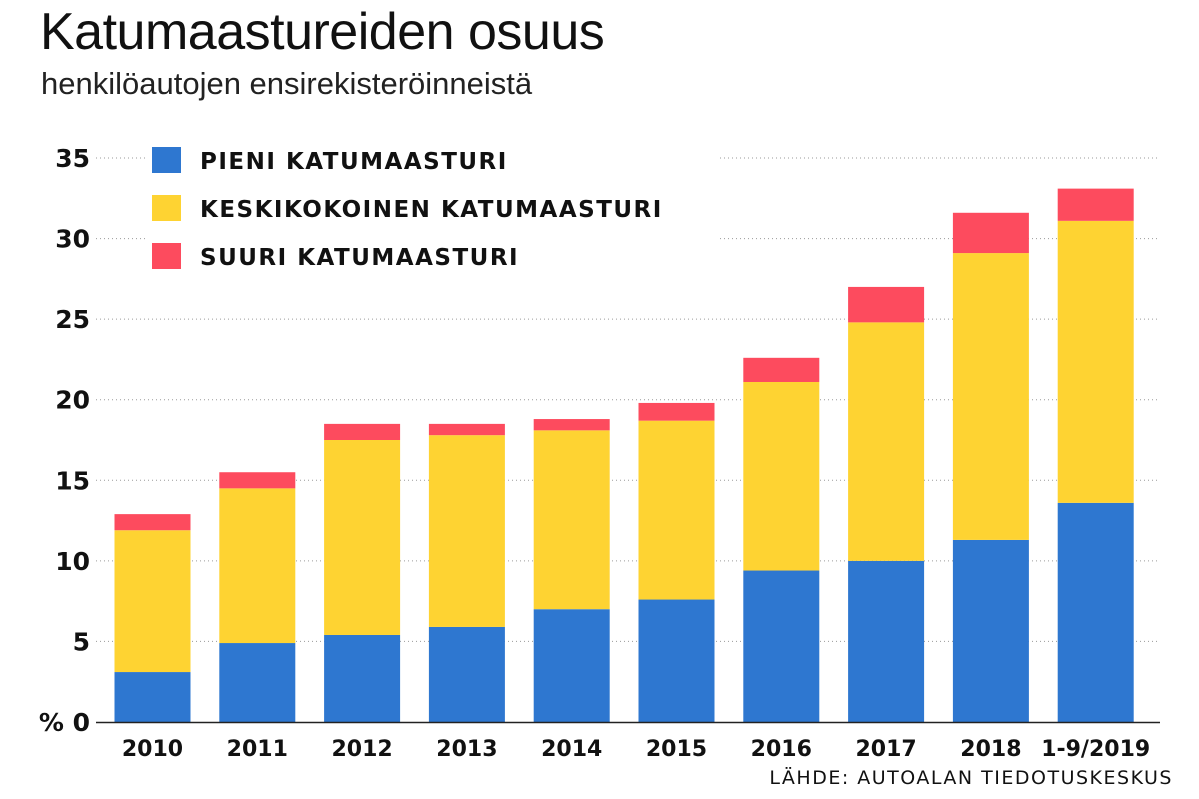 The image size is (1199, 799). What do you see at coordinates (781, 749) in the screenshot?
I see `x-tick-label: 2016` at bounding box center [781, 749].